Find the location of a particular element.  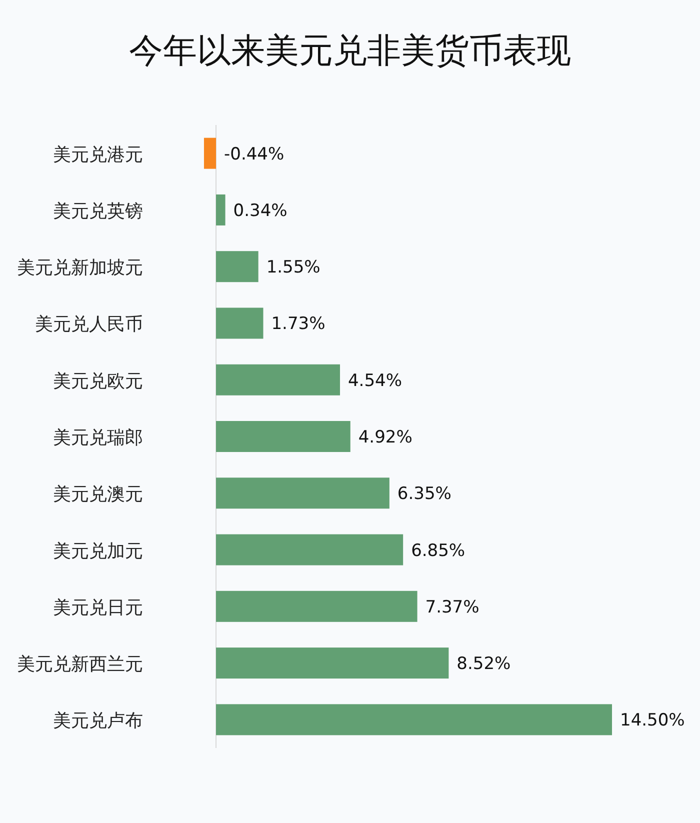

y-tick-label: 美元兑英镑 is located at coordinates (98, 211).